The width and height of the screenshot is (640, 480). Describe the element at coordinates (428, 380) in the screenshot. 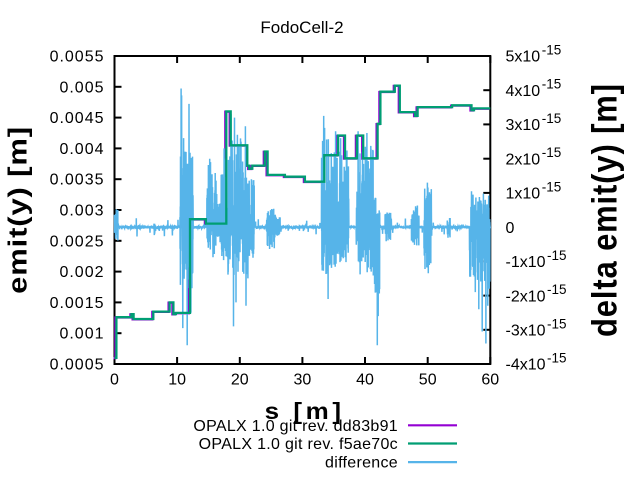

I see `svg-text: 50` at that location.